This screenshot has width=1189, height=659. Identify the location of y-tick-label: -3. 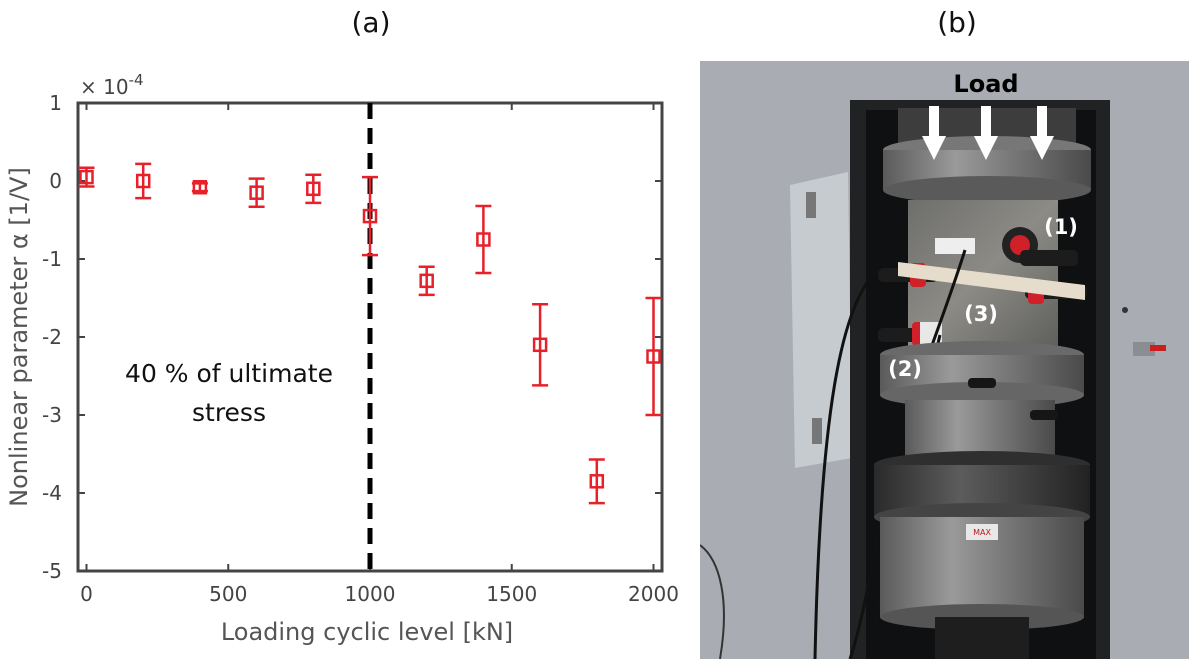
(52, 415).